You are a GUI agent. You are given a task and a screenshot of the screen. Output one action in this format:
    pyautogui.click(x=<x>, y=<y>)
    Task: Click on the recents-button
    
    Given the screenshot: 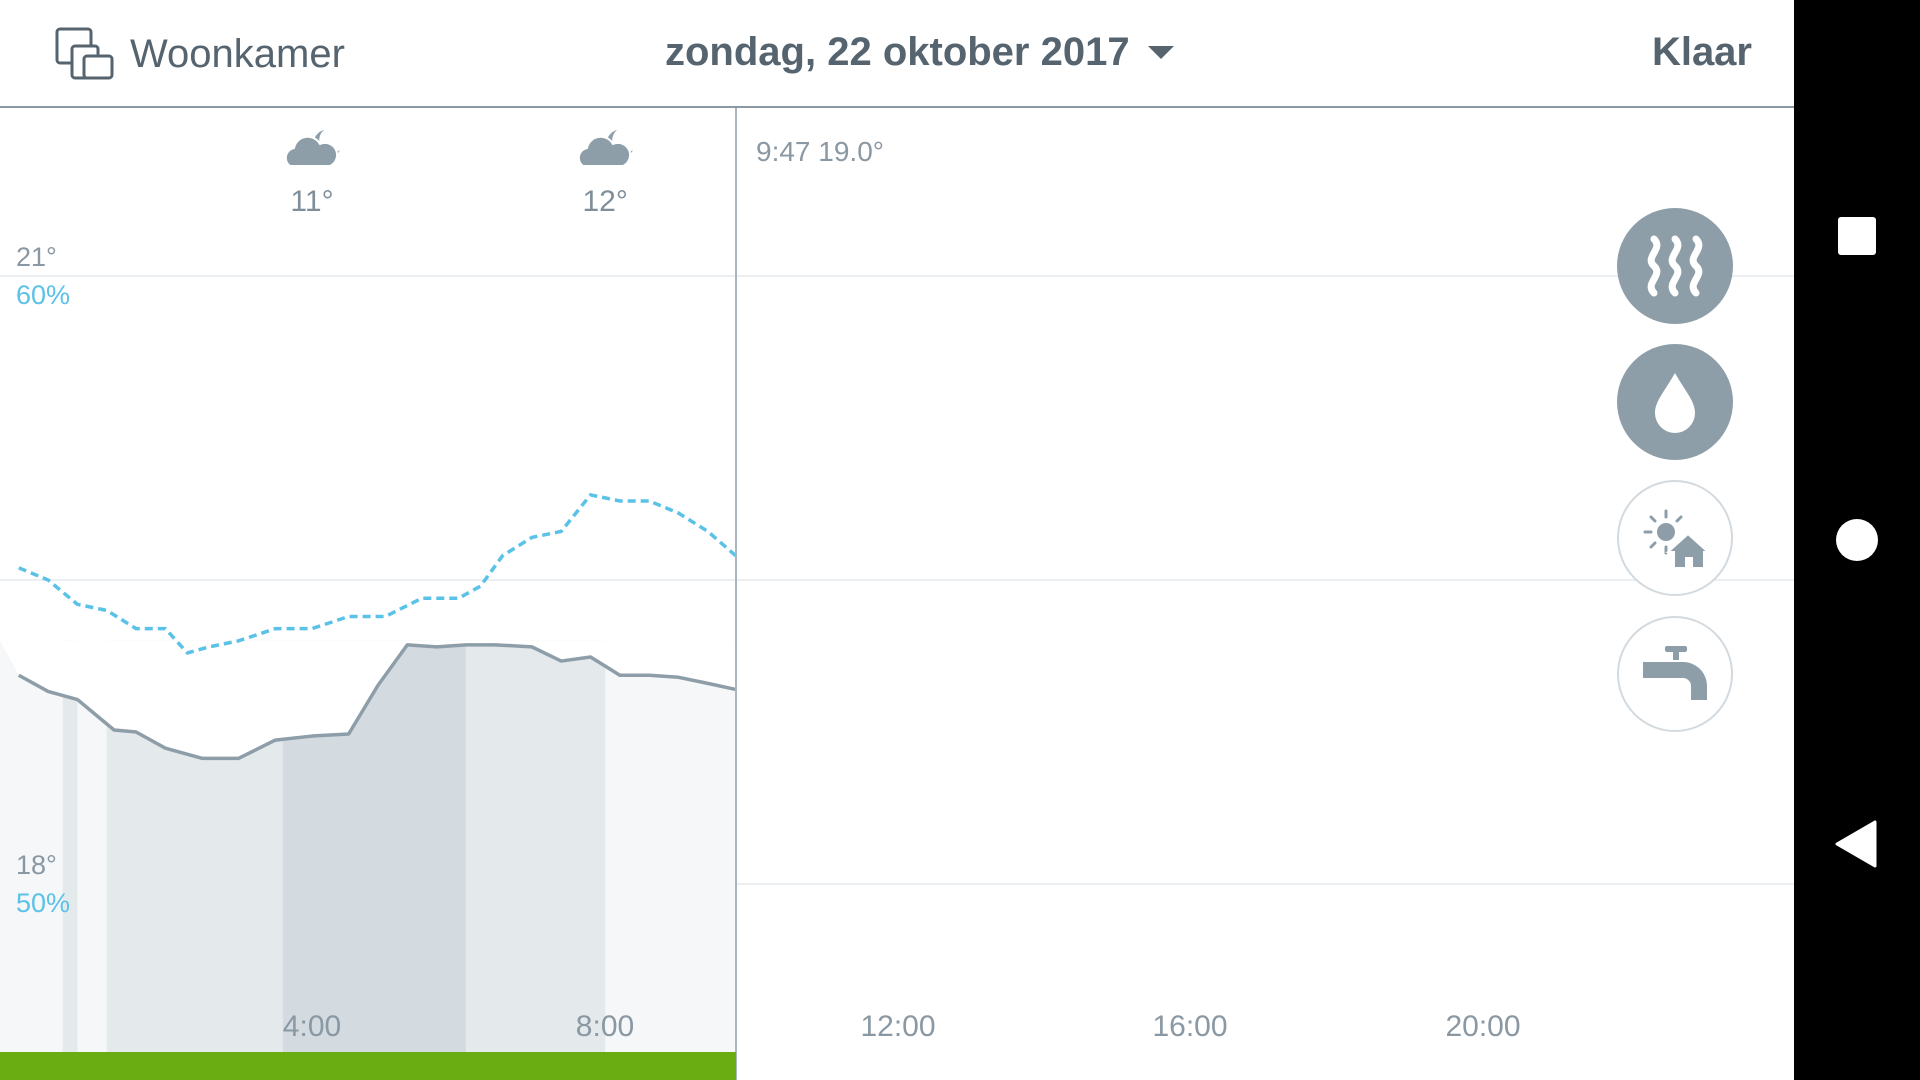 What is the action you would take?
    pyautogui.click(x=1857, y=236)
    